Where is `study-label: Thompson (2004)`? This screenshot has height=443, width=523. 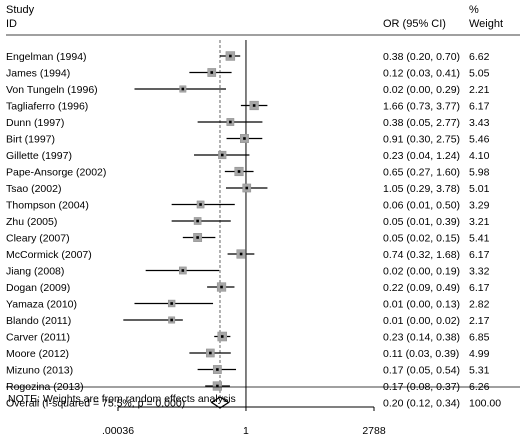
study-label: Thompson (2004) is located at coordinates (47, 206).